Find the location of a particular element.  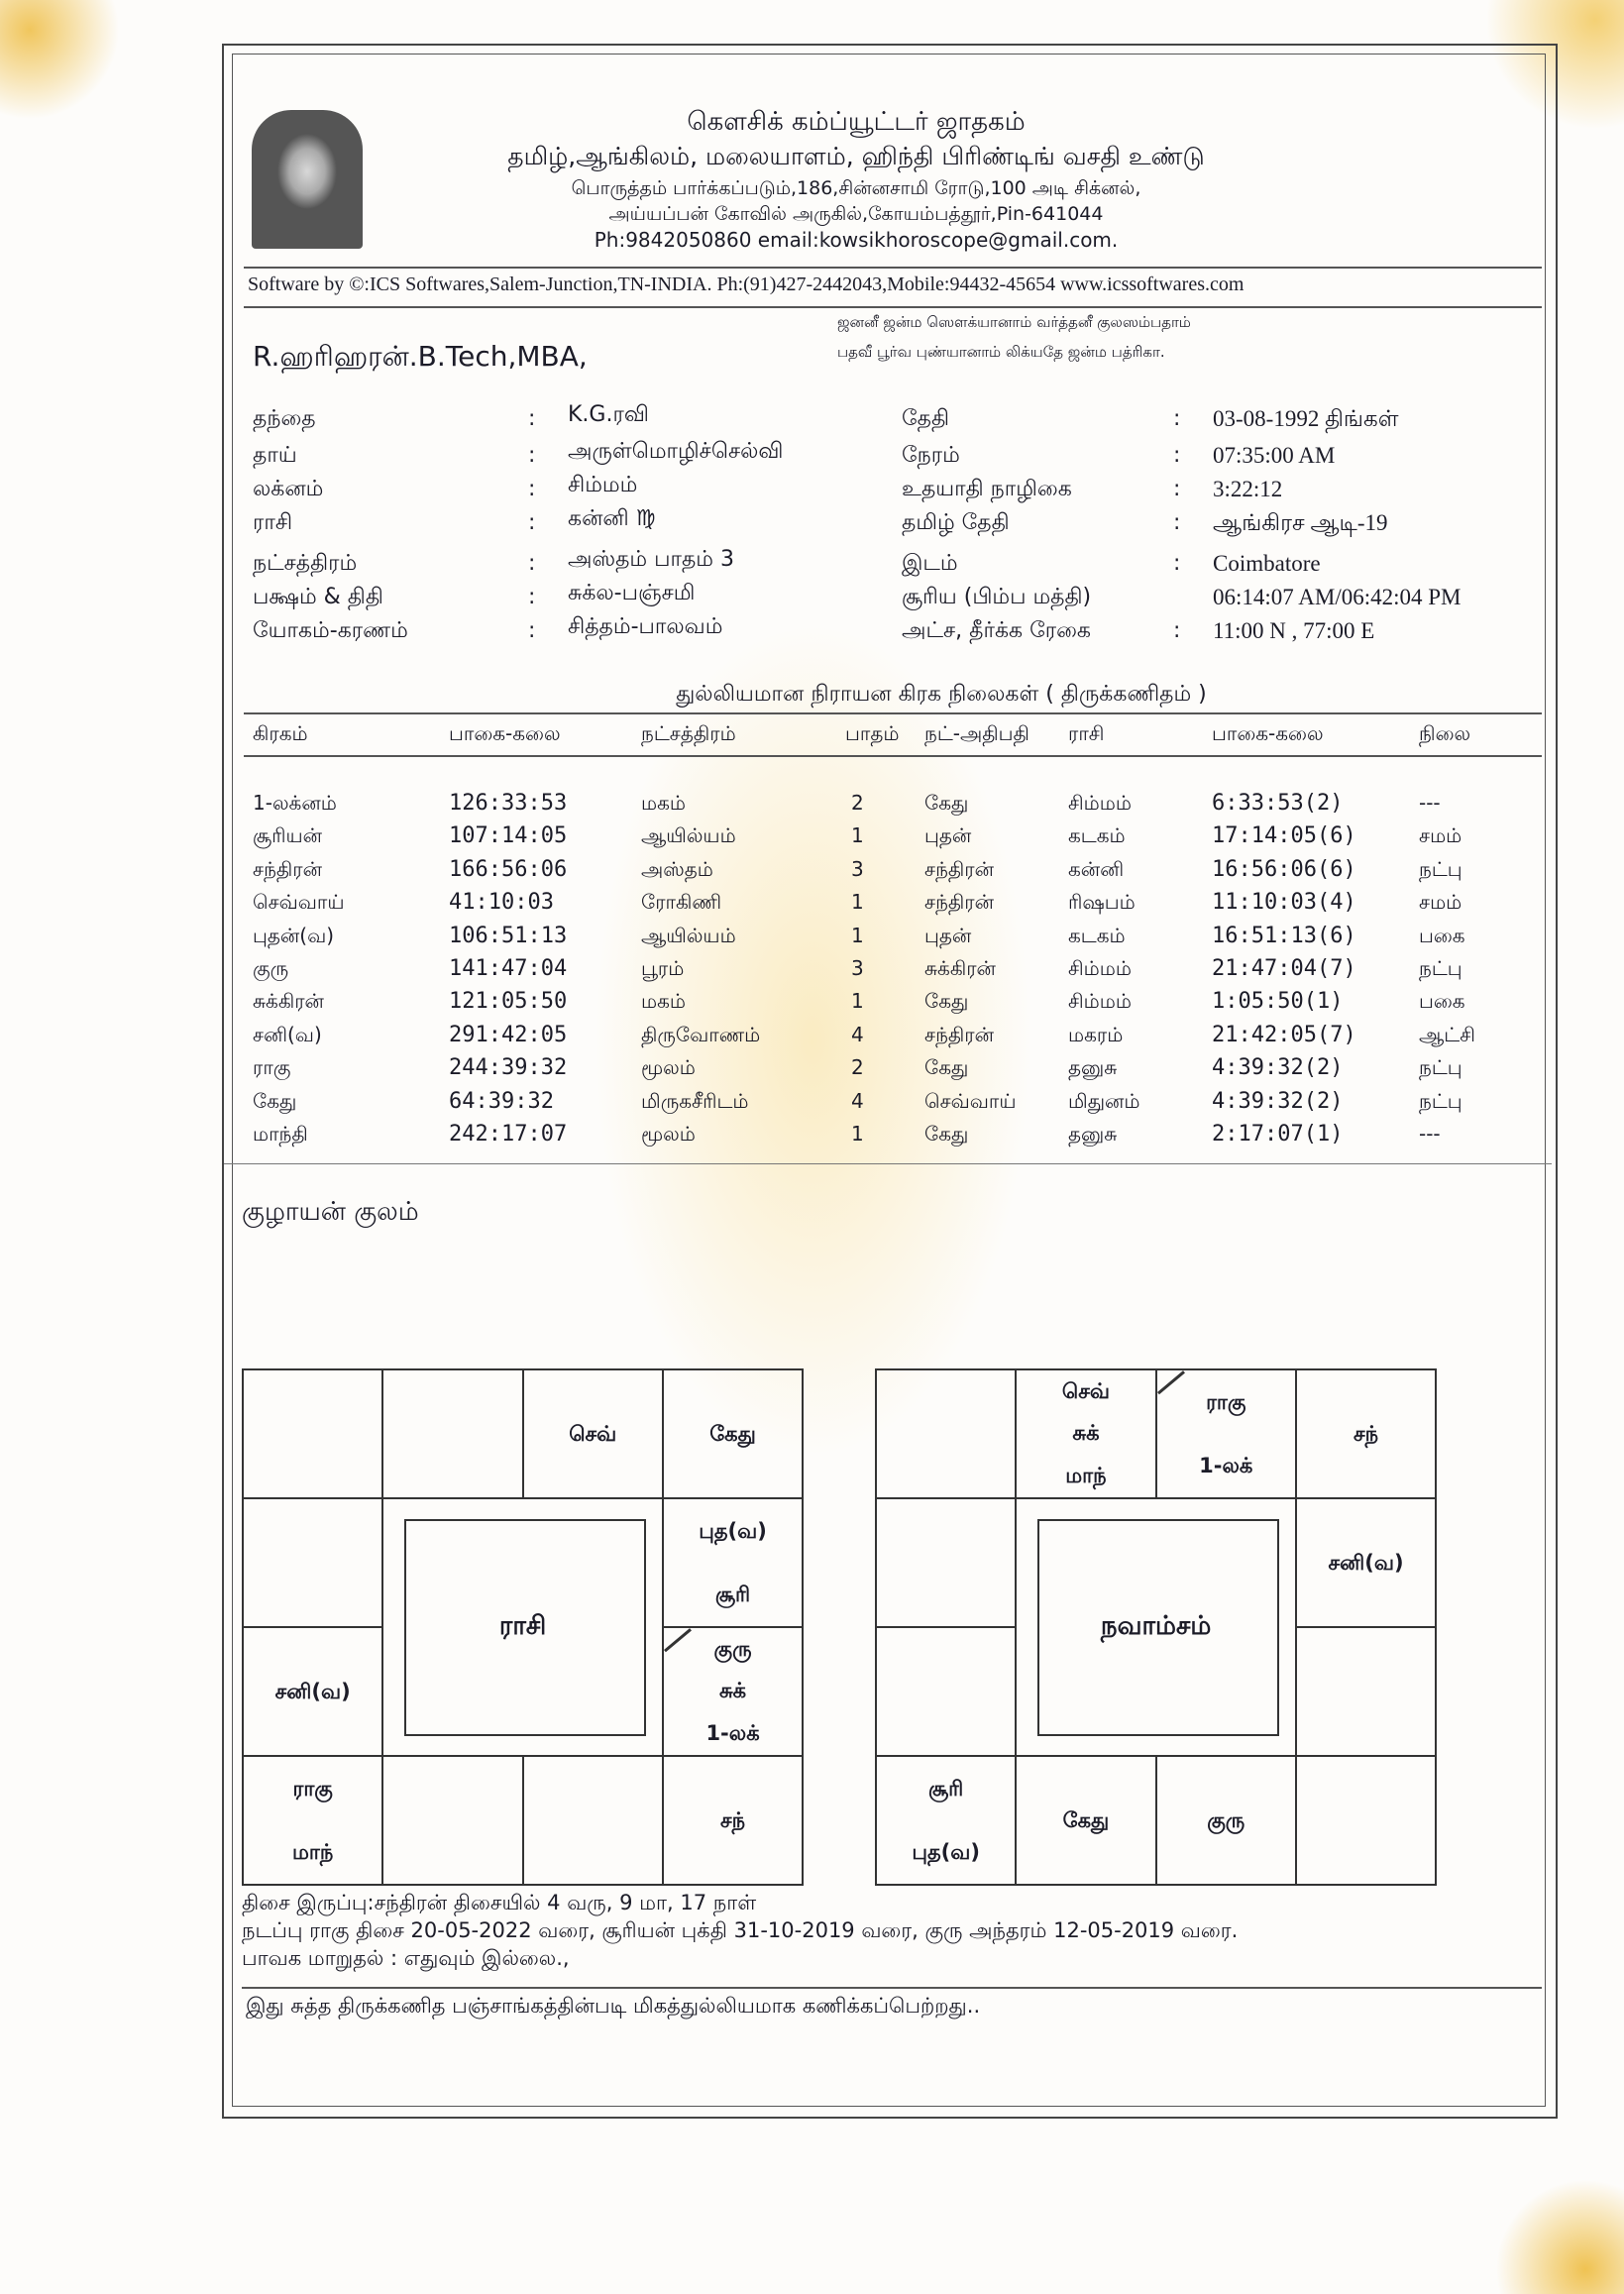

person-name: R.ஹரிஹரன்.B.Tech,MBA, is located at coordinates (420, 356).